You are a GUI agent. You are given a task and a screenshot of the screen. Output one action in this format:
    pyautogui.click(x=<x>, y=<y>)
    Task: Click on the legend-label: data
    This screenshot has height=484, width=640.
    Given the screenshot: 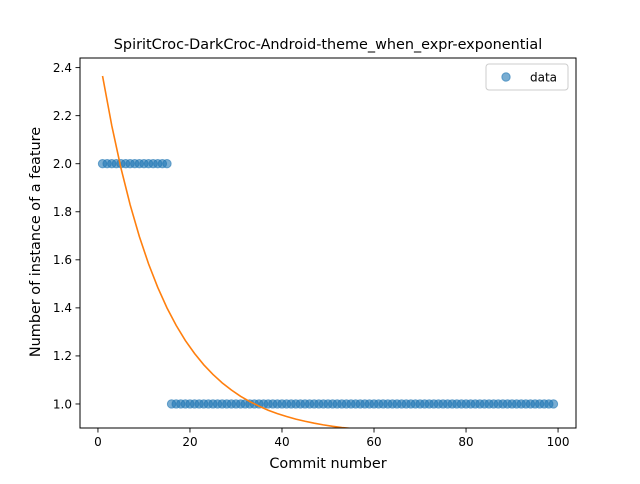 What is the action you would take?
    pyautogui.click(x=543, y=77)
    